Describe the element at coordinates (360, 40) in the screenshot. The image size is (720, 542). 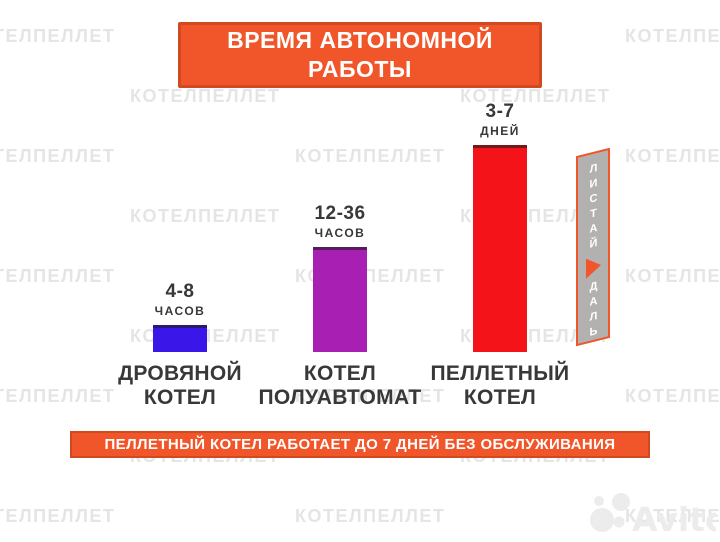
I see `title-line-1: ВРЕМЯ АВТОНОМНОЙ` at that location.